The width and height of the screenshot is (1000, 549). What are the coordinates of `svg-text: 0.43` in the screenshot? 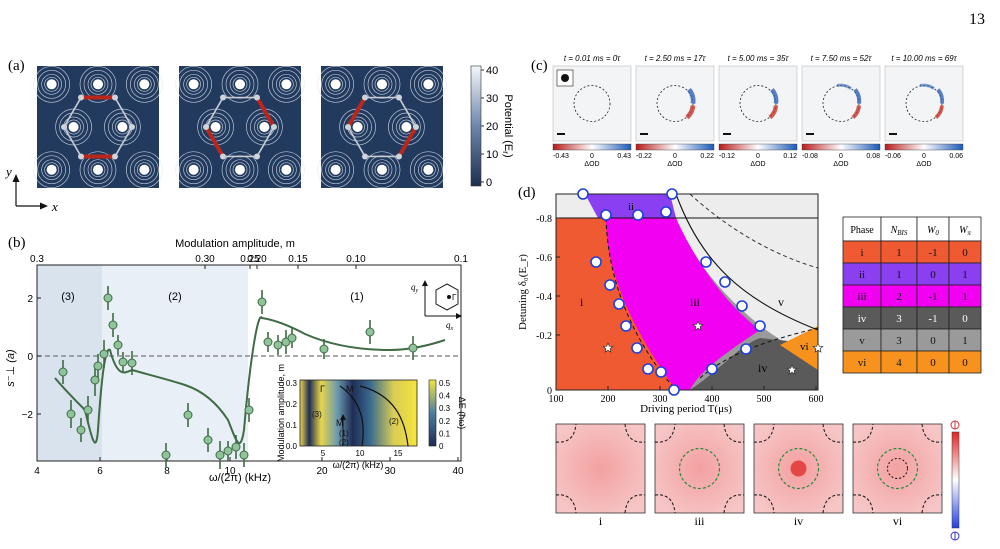 It's located at (624, 156).